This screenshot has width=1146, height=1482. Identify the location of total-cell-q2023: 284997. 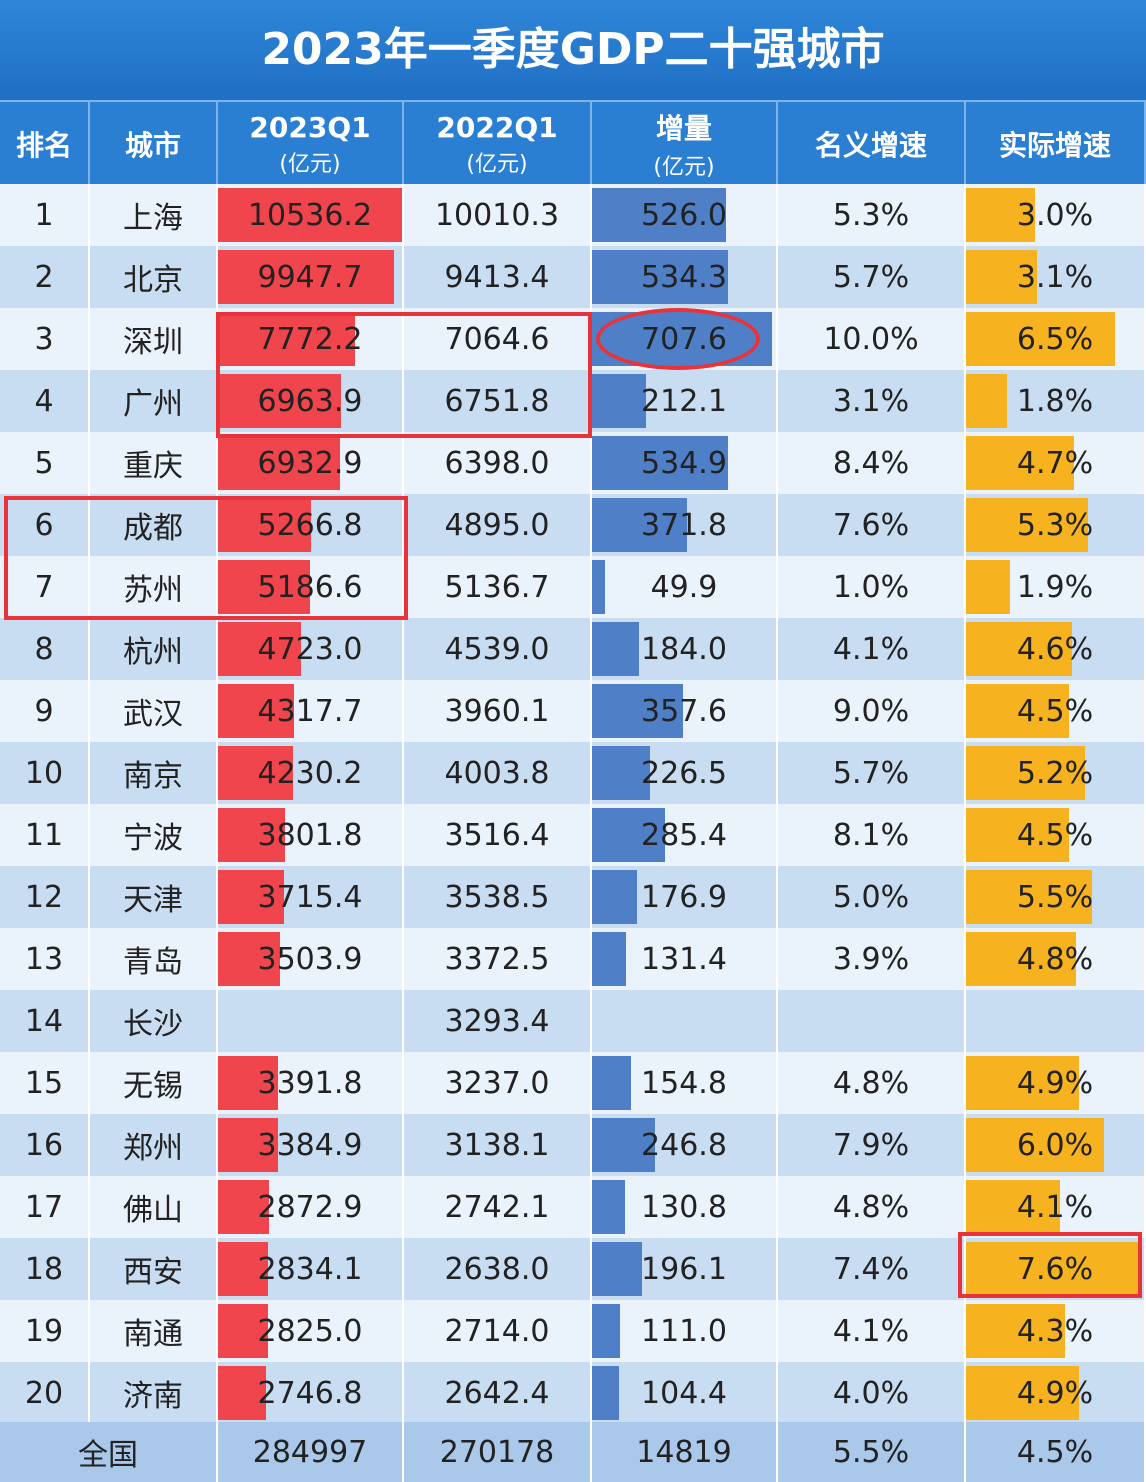
(311, 1452).